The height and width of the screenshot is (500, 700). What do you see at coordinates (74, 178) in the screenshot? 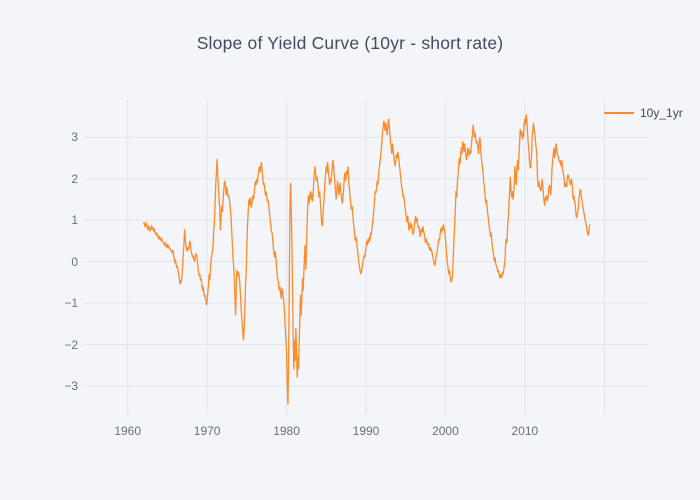
I see `y-tick-label: 2` at bounding box center [74, 178].